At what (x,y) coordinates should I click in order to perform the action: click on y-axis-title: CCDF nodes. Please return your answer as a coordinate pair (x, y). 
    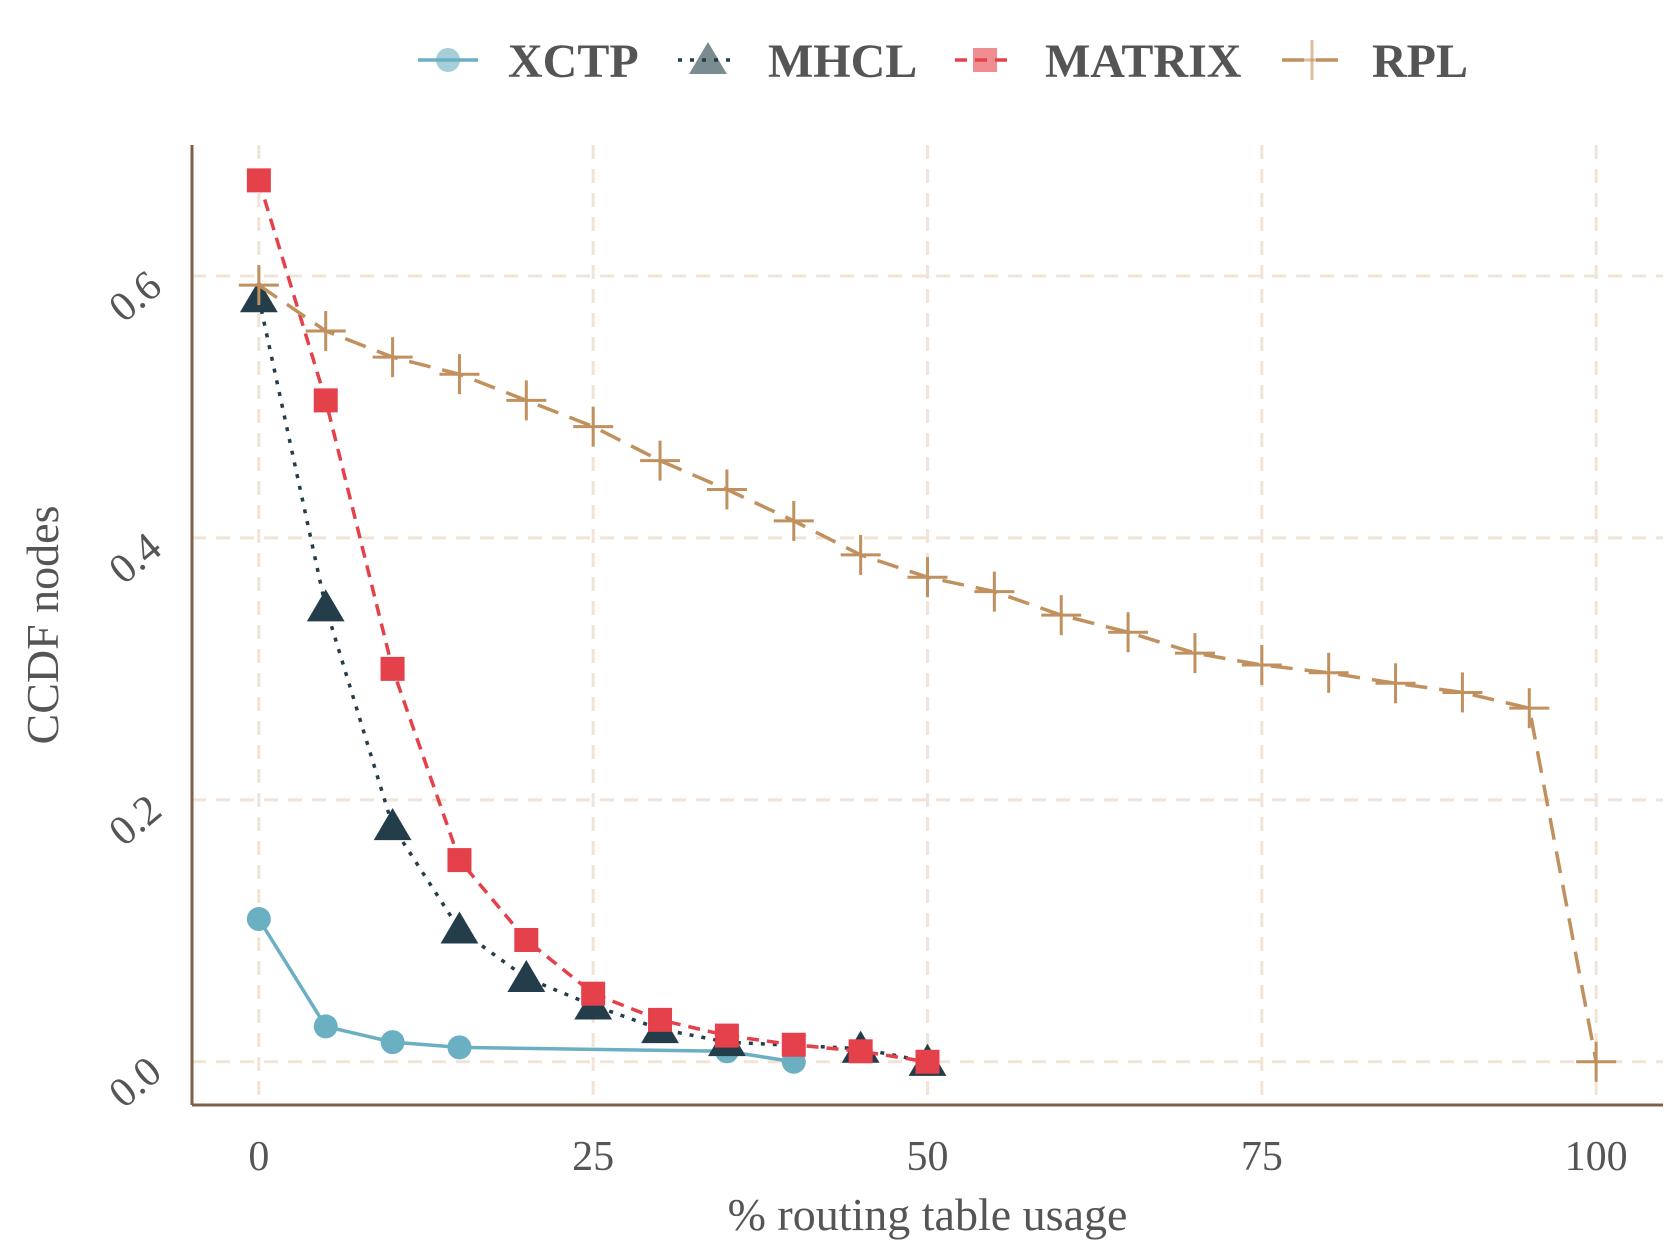
    Looking at the image, I should click on (42, 625).